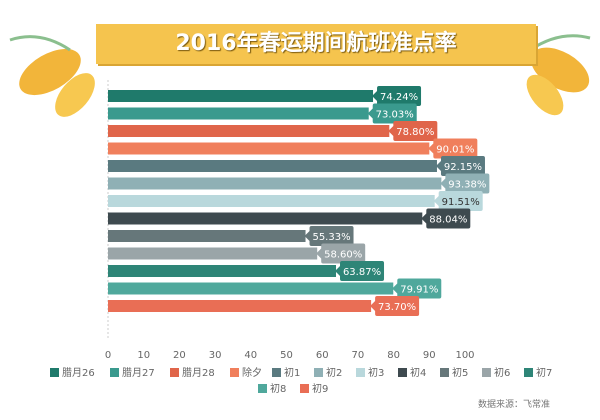  I want to click on bar-初4, so click(265, 218).